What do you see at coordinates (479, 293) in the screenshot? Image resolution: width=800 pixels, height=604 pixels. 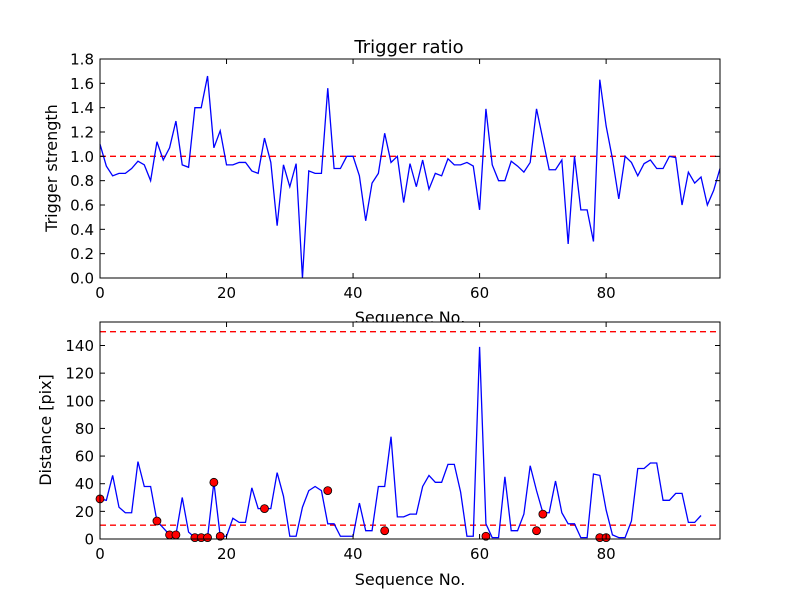 I see `top-x-tick-label: 60` at bounding box center [479, 293].